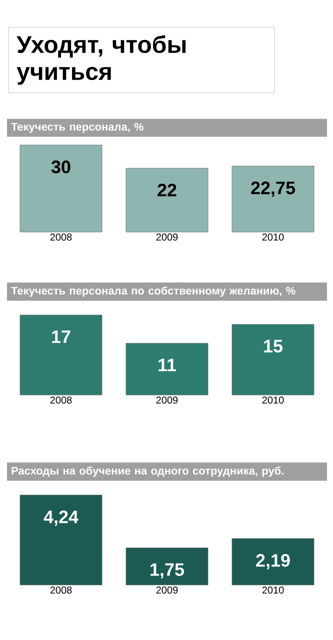  What do you see at coordinates (167, 571) in the screenshot?
I see `data-label: 1,75` at bounding box center [167, 571].